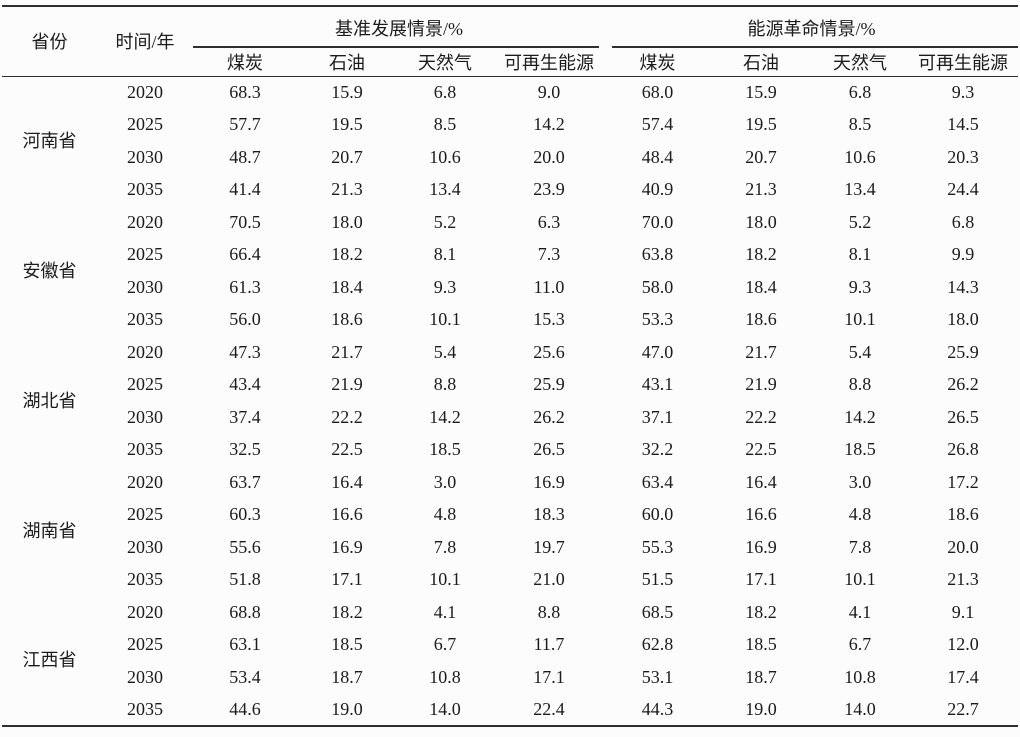 The image size is (1020, 737). Describe the element at coordinates (963, 384) in the screenshot. I see `value-cell: 26.2` at that location.